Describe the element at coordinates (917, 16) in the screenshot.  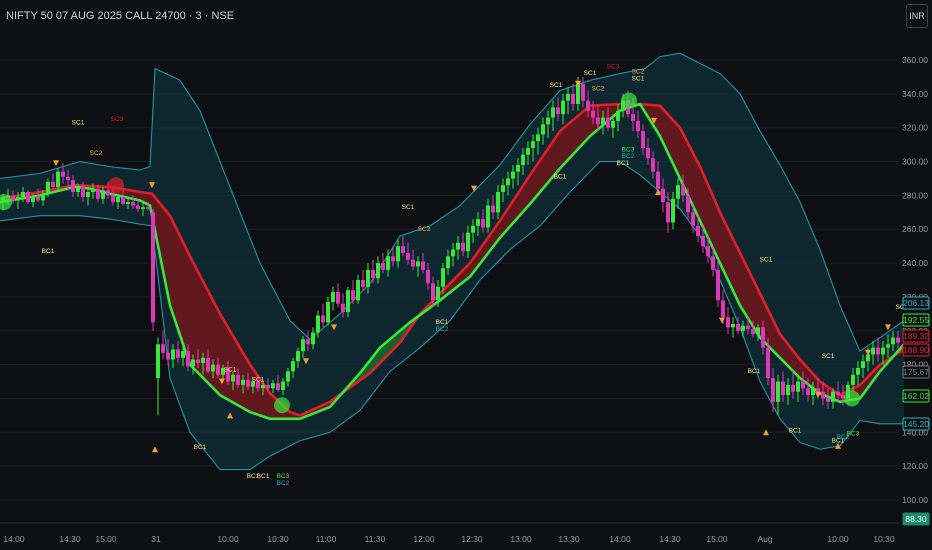
I see `currency-button: INR` at that location.